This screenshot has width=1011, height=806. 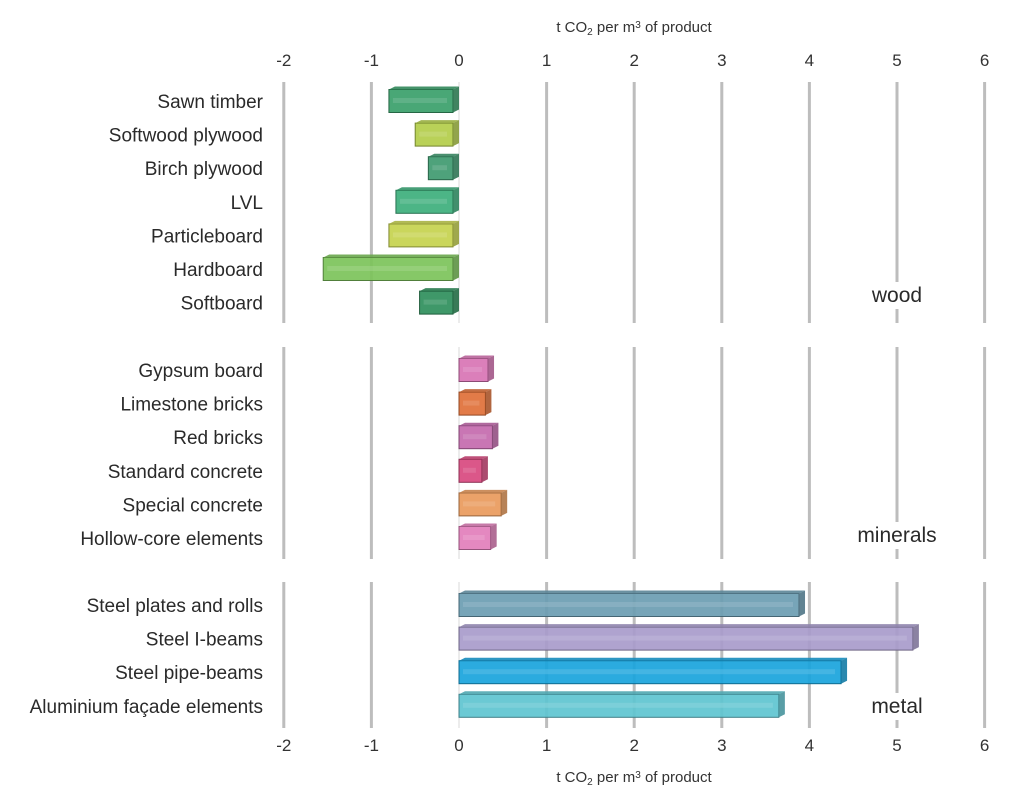 What do you see at coordinates (204, 640) in the screenshot?
I see `category-label: Steel I-beams` at bounding box center [204, 640].